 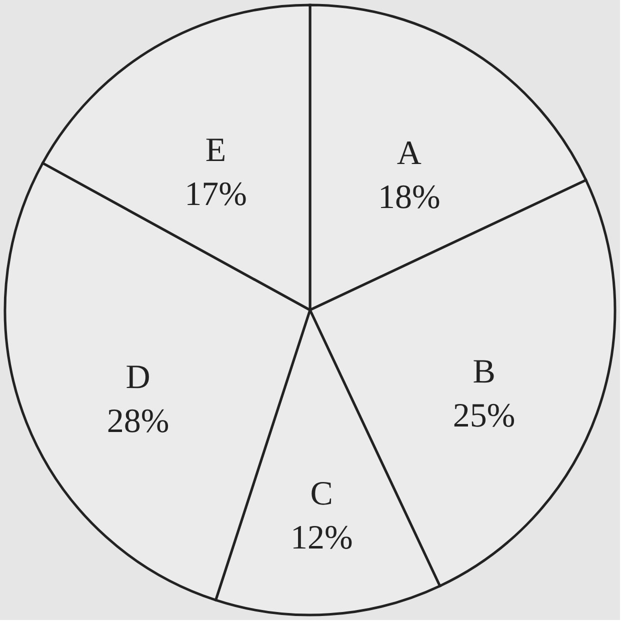 I want to click on data-label: 28%, so click(x=138, y=421).